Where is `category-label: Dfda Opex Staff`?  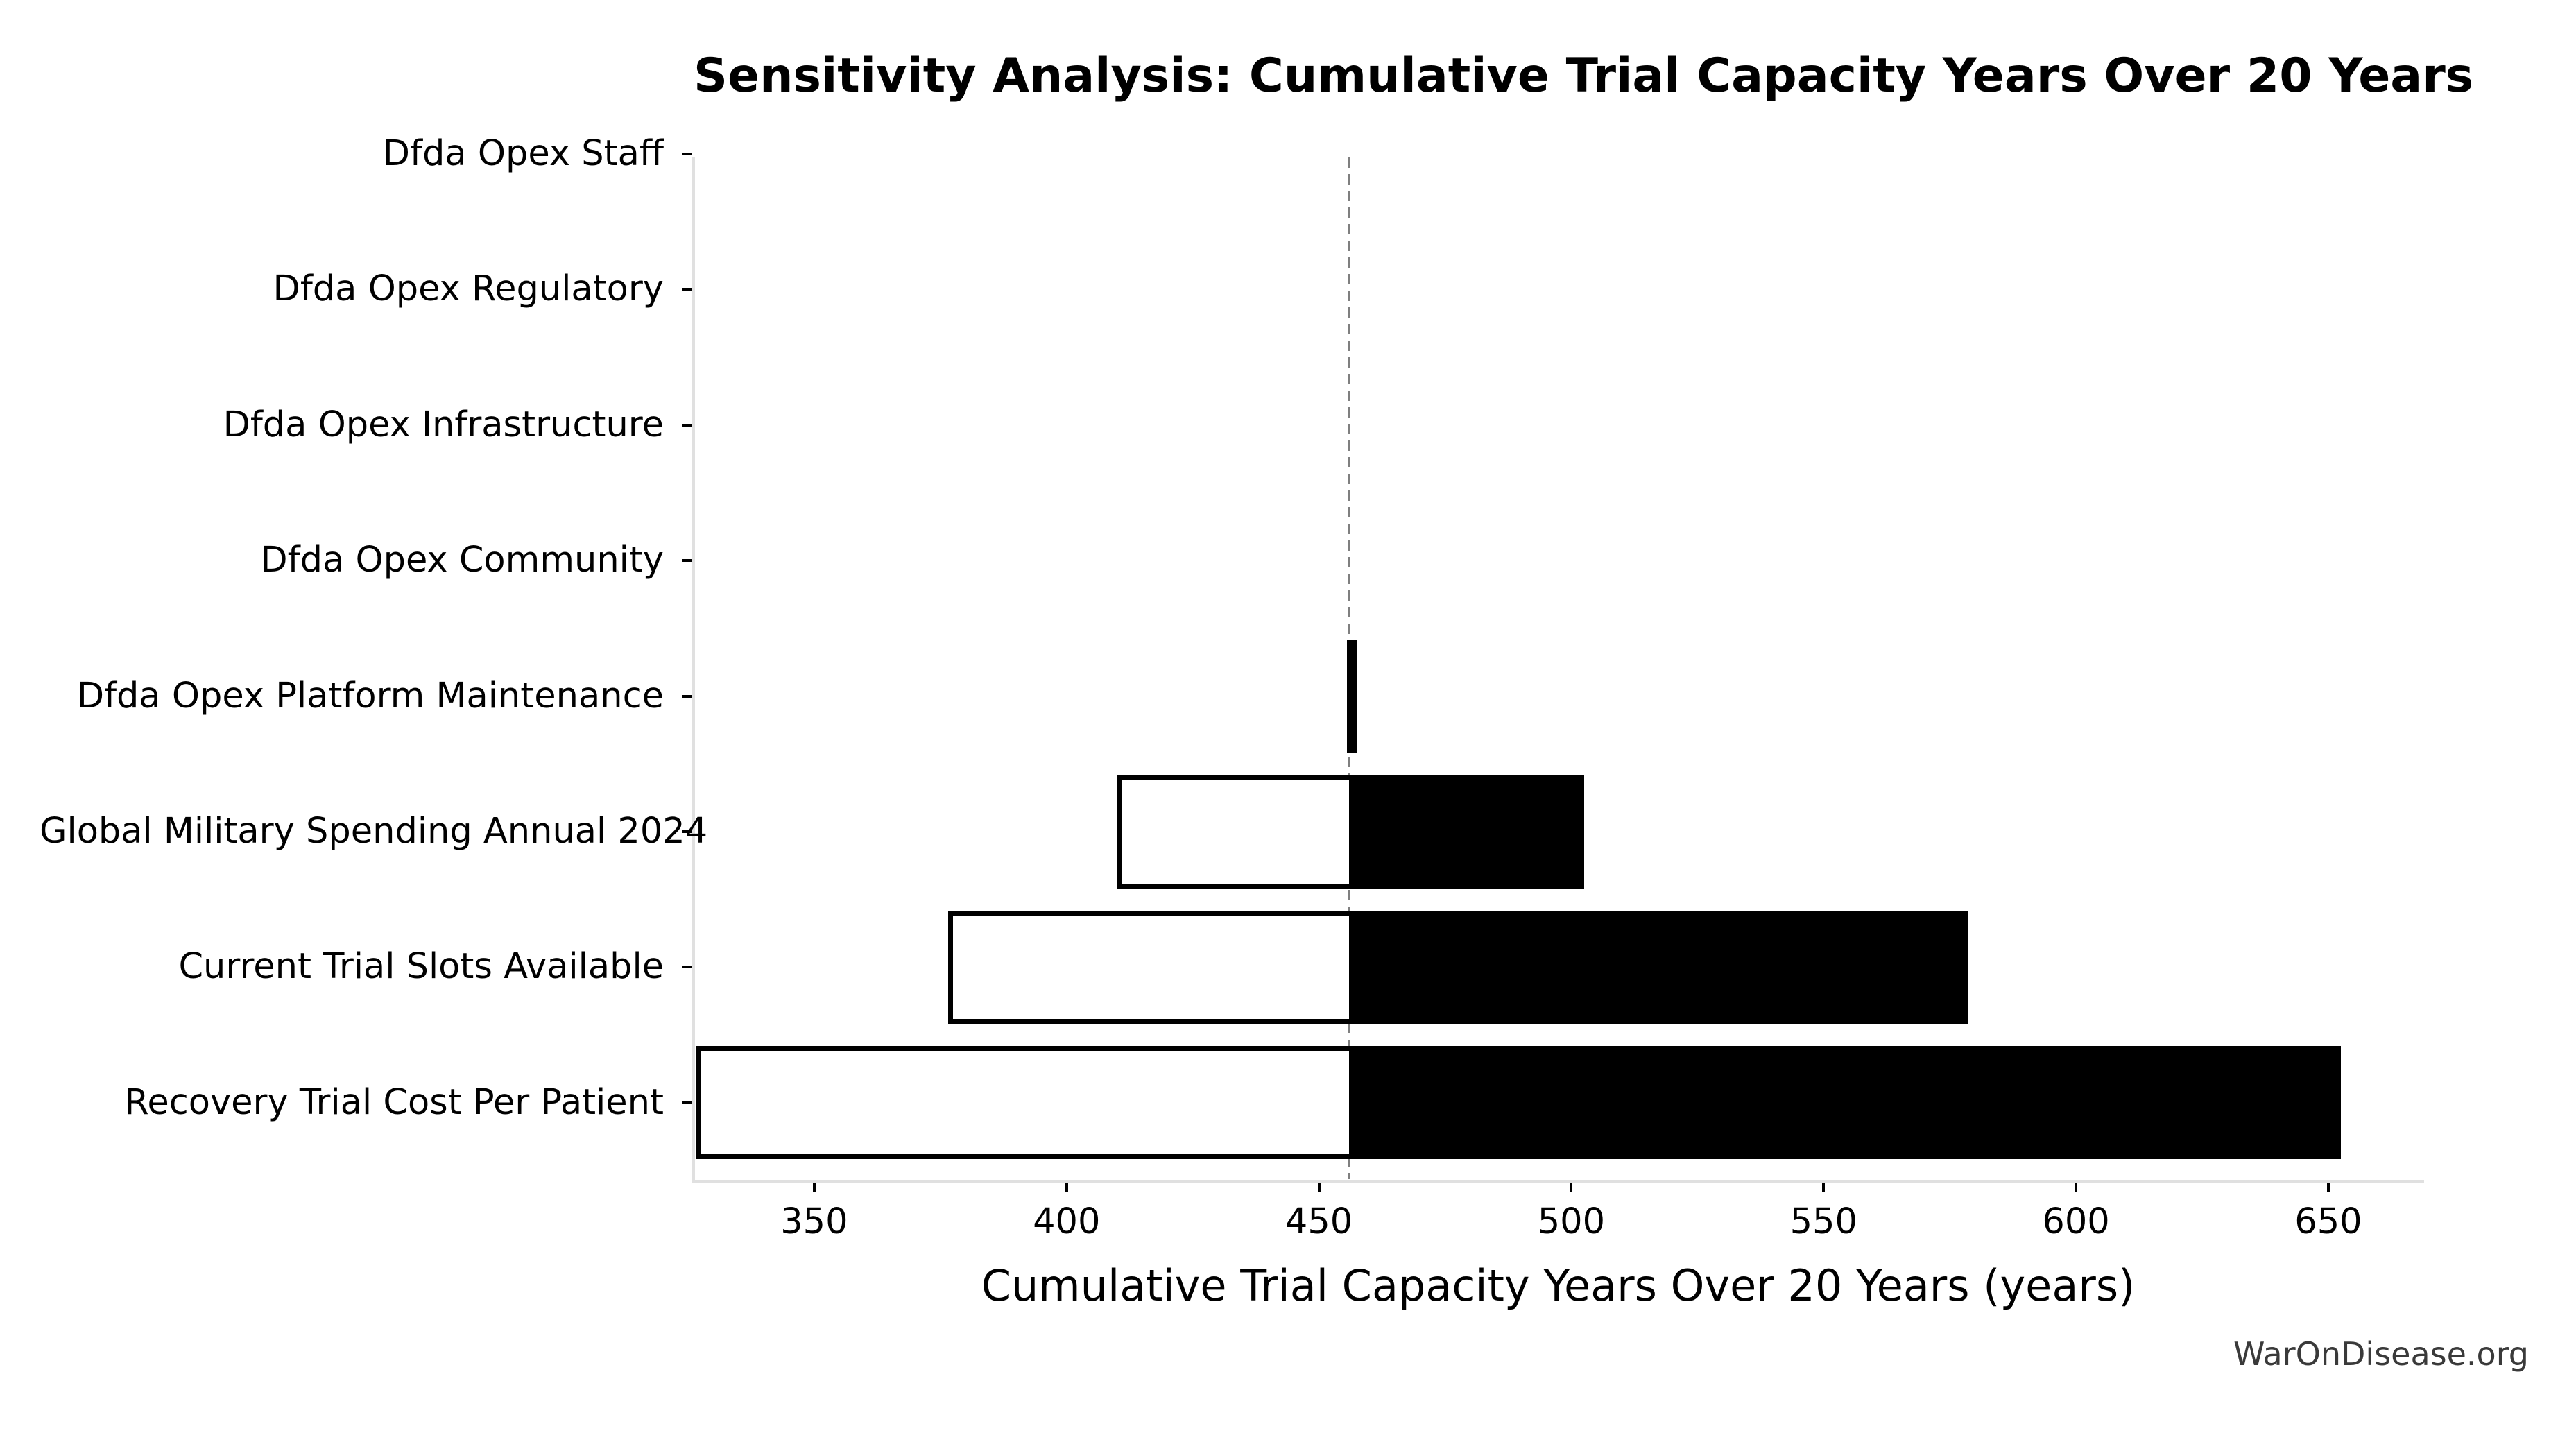
category-label: Dfda Opex Staff is located at coordinates (523, 154).